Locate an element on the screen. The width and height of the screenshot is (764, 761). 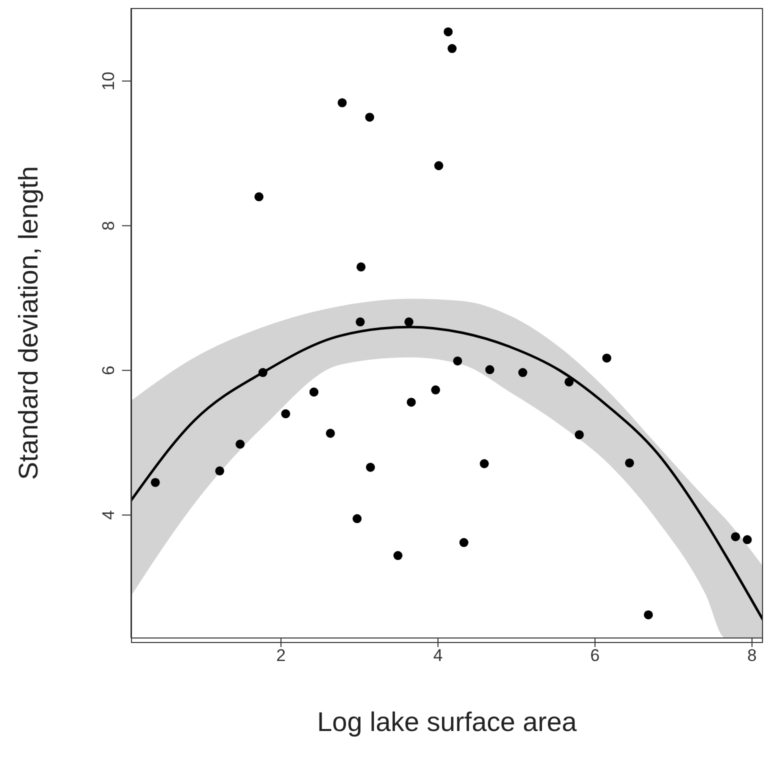
y-tick-label: 6 is located at coordinates (108, 371).